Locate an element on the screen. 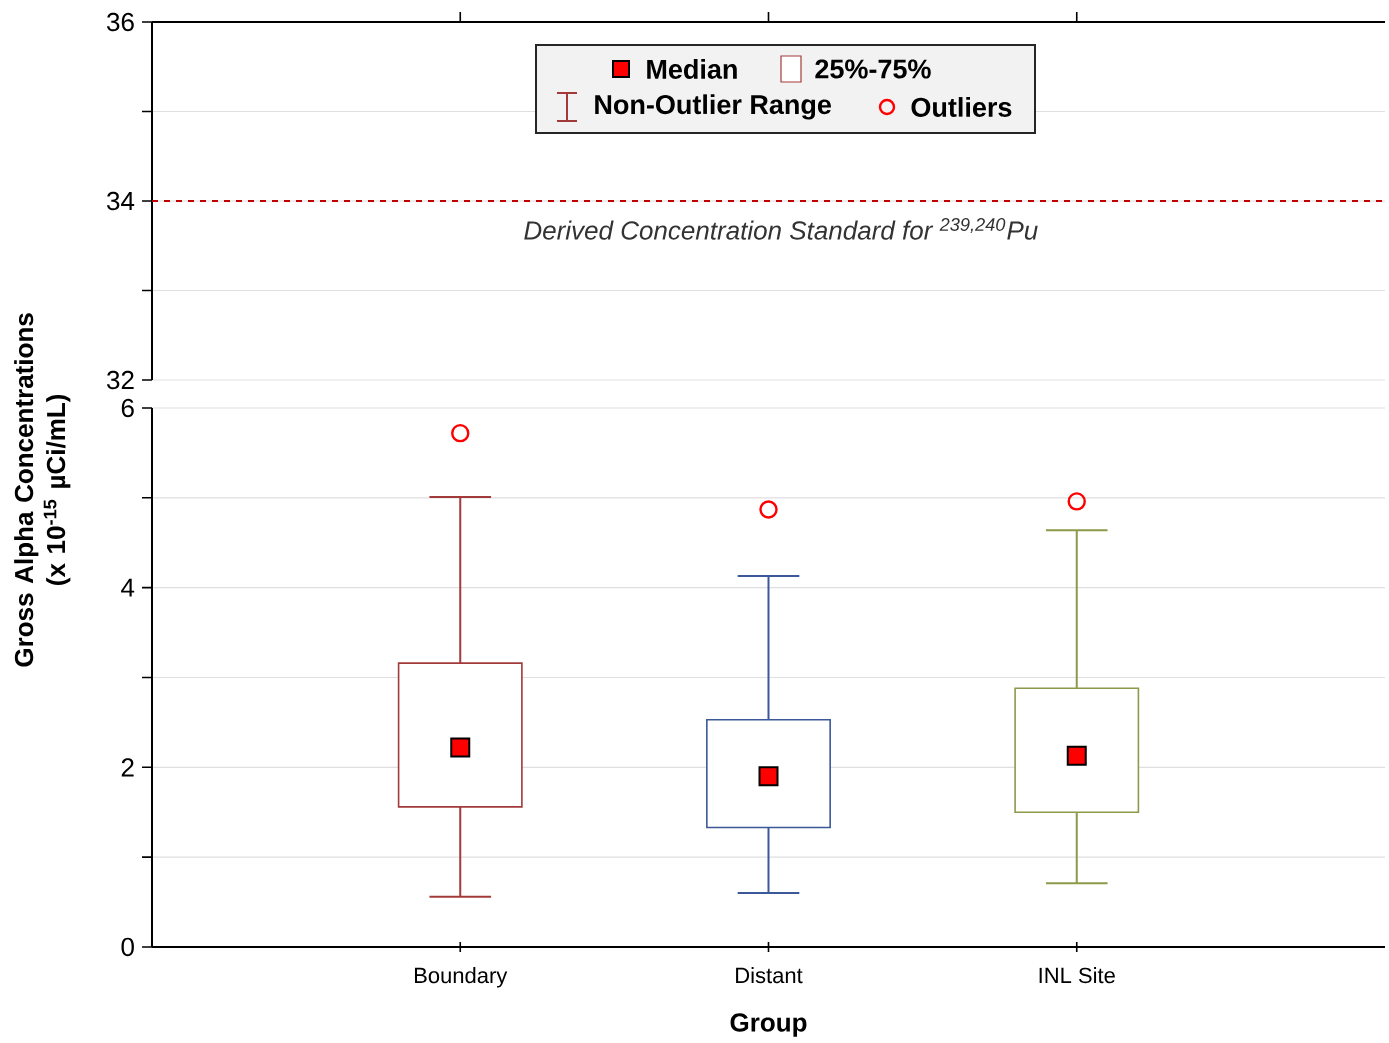  x-tick-label: Distant is located at coordinates (769, 975).